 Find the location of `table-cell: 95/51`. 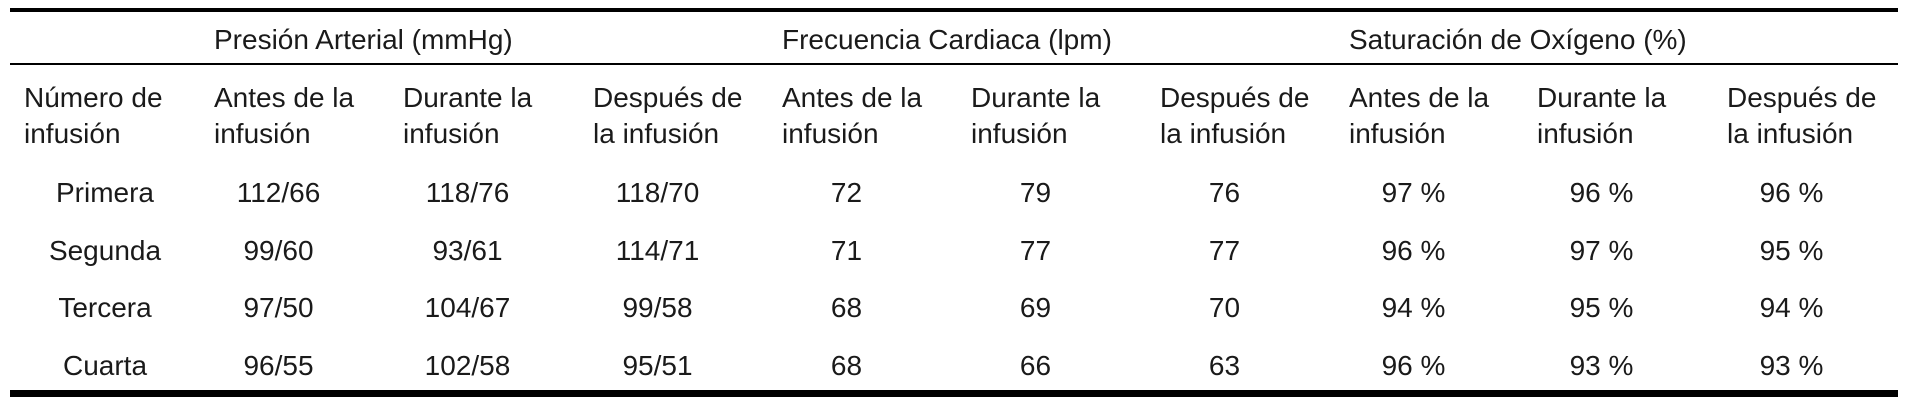

table-cell: 95/51 is located at coordinates (657, 365).